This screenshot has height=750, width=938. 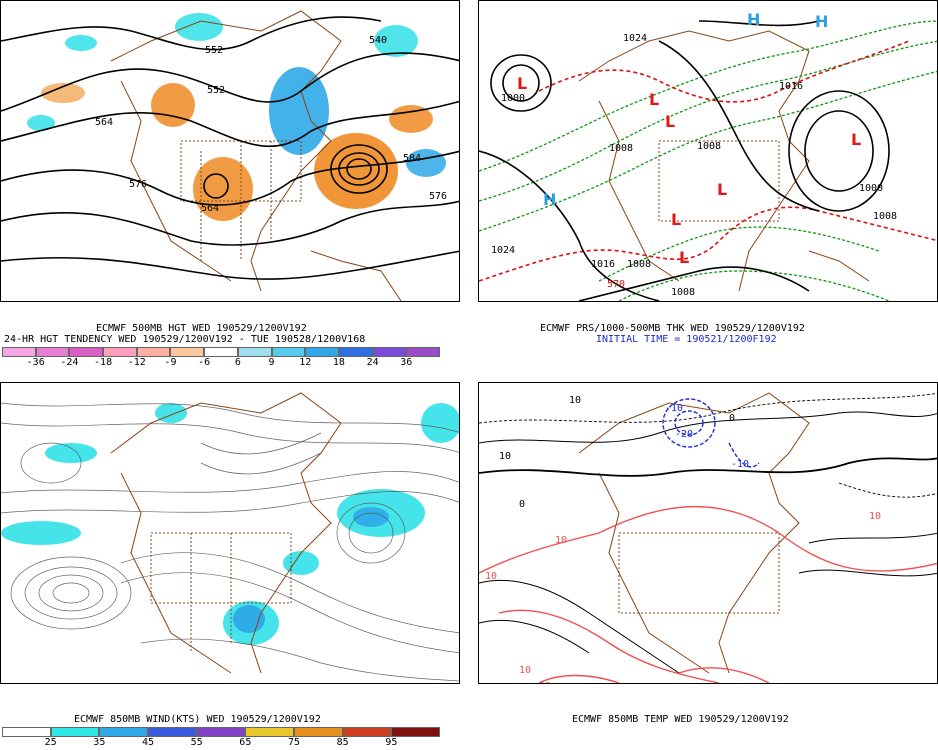 What do you see at coordinates (221, 743) in the screenshot?
I see `p3-colorbar-ticks: 25 35 45 55 65 75 85 95` at bounding box center [221, 743].